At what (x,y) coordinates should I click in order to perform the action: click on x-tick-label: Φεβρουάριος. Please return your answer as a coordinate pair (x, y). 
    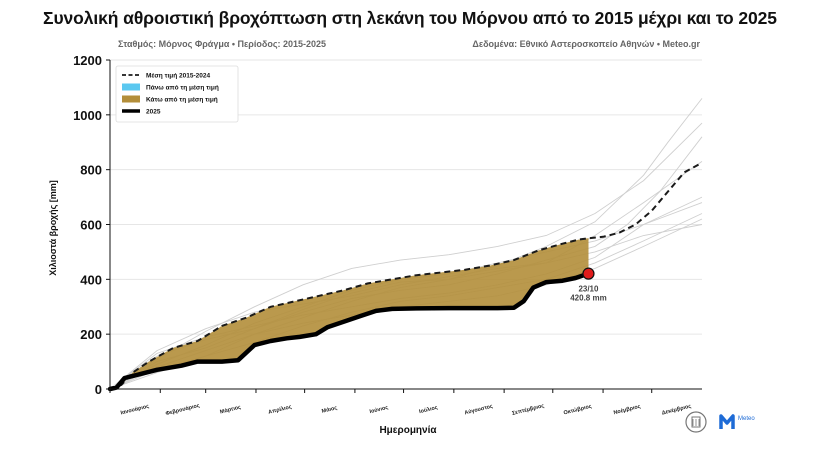
    Looking at the image, I should click on (183, 410).